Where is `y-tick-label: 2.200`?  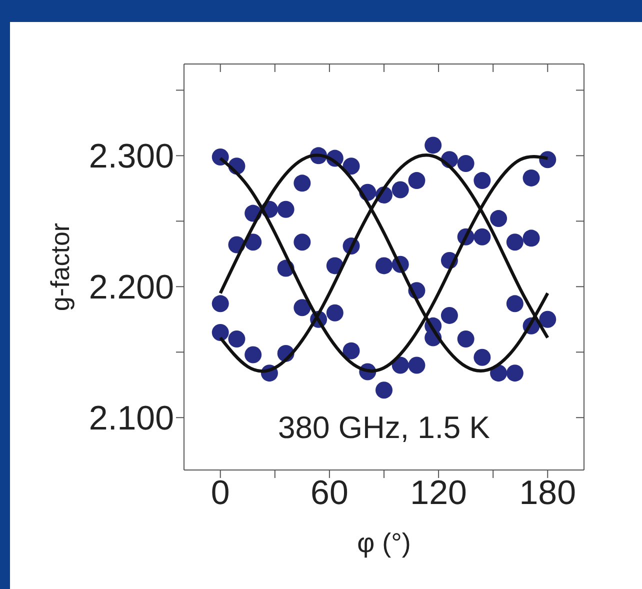 y-tick-label: 2.200 is located at coordinates (131, 287).